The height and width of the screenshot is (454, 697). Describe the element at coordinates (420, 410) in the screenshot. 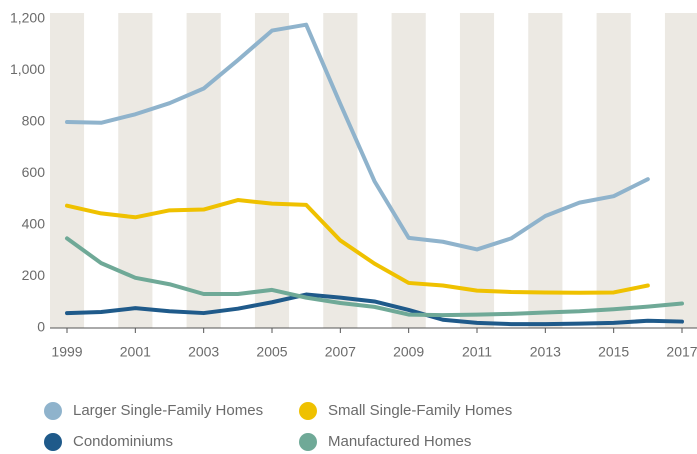

I see `legend-label: Small Single-Family Homes` at that location.